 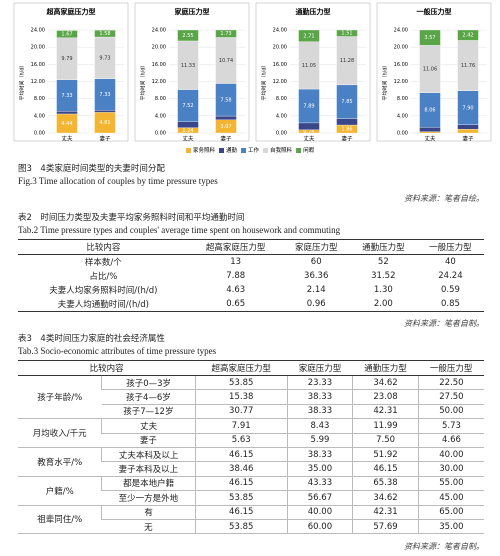 What do you see at coordinates (467, 108) in the screenshot?
I see `data-label: 7.90` at bounding box center [467, 108].